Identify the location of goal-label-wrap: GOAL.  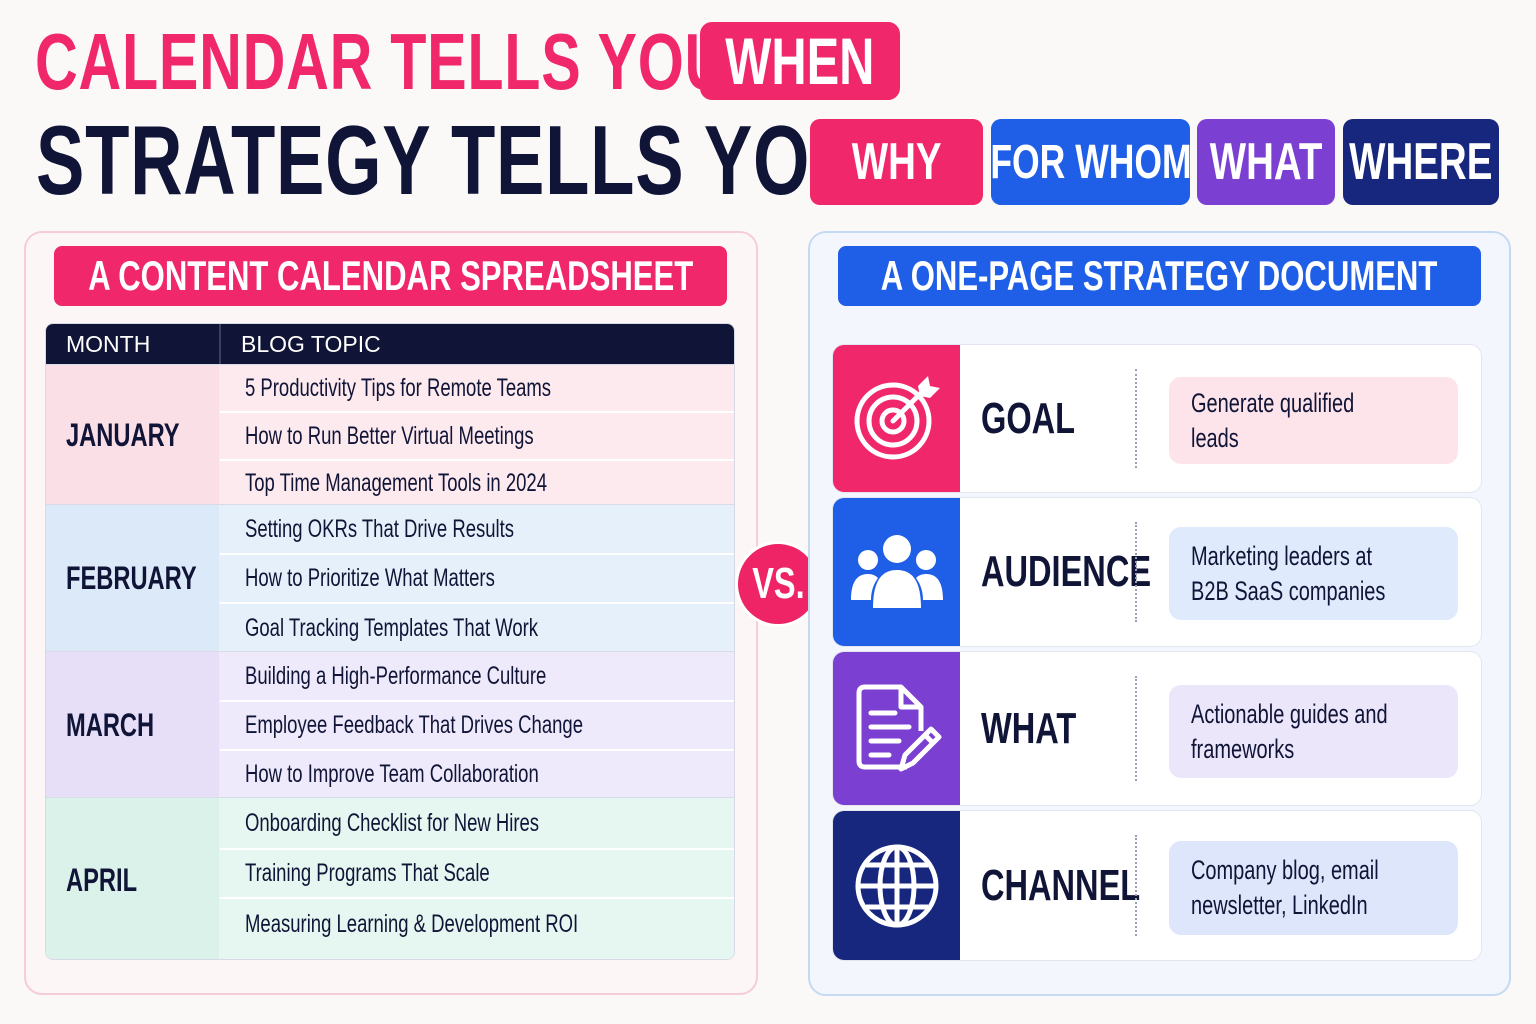
(1044, 418).